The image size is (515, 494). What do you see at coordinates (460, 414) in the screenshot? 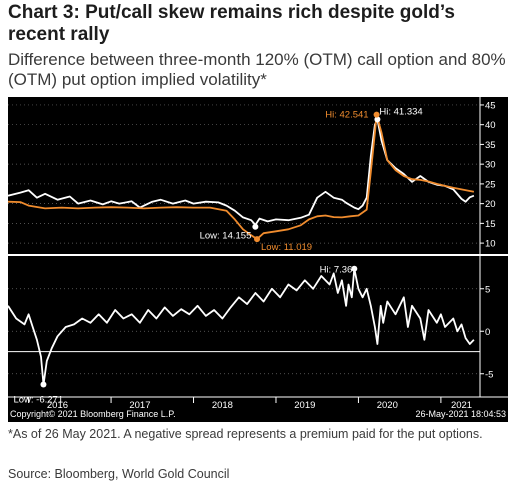
I see `timestamp-text: 26-May-2021 18:04:53` at bounding box center [460, 414].